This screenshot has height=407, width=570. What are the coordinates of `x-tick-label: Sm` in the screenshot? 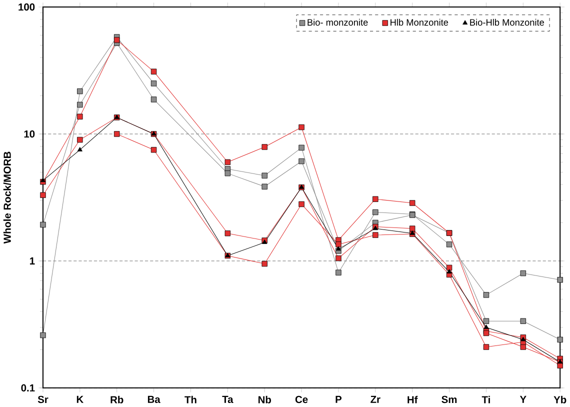 It's located at (449, 400).